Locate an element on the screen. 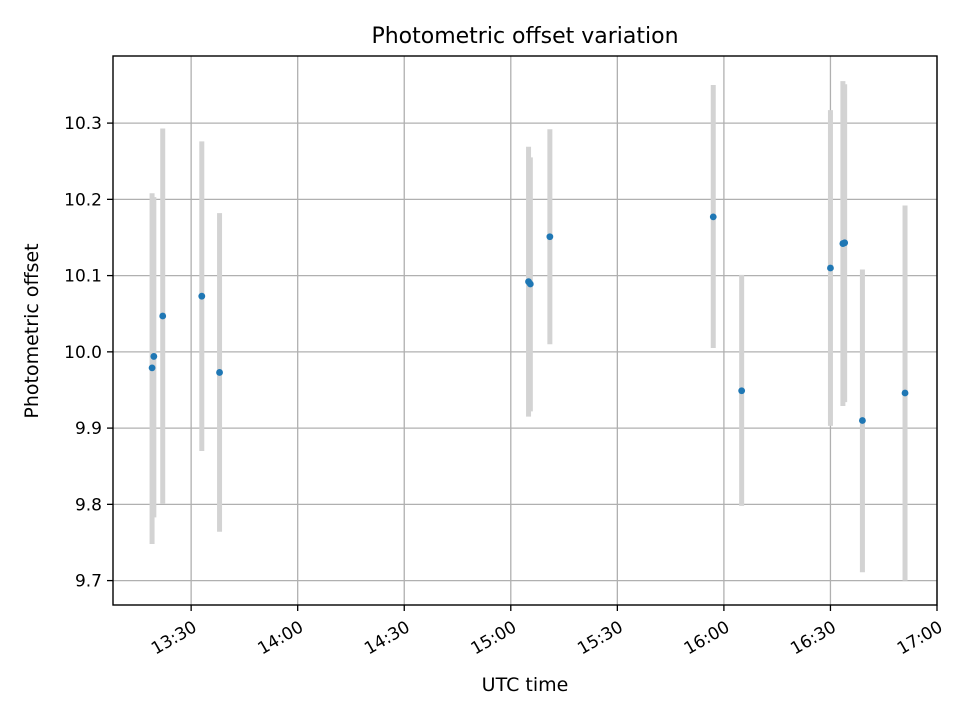  y-tick-label: 9.8 is located at coordinates (88, 505).